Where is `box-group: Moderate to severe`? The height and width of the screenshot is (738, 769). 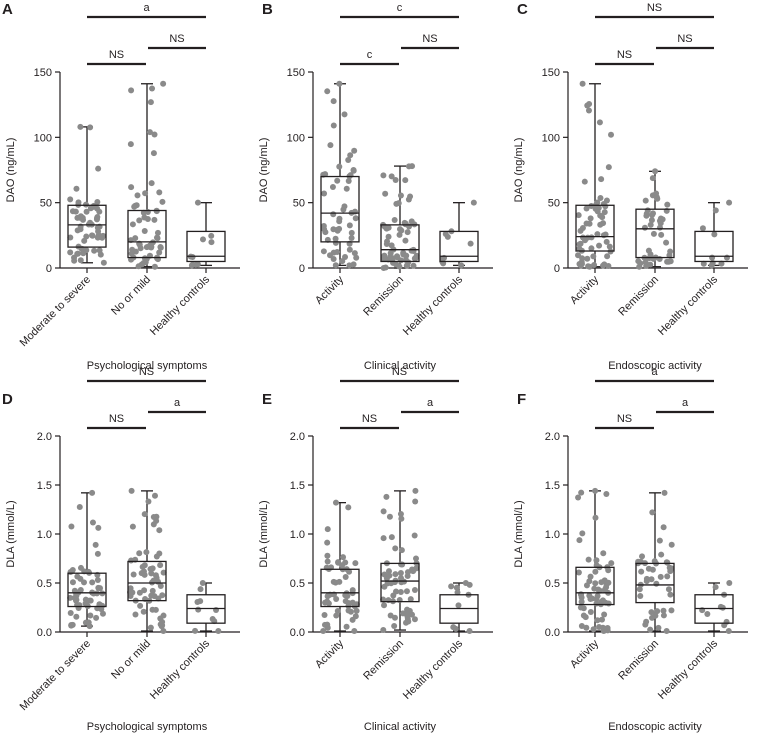
box-group: Moderate to severe is located at coordinates (62, 601).